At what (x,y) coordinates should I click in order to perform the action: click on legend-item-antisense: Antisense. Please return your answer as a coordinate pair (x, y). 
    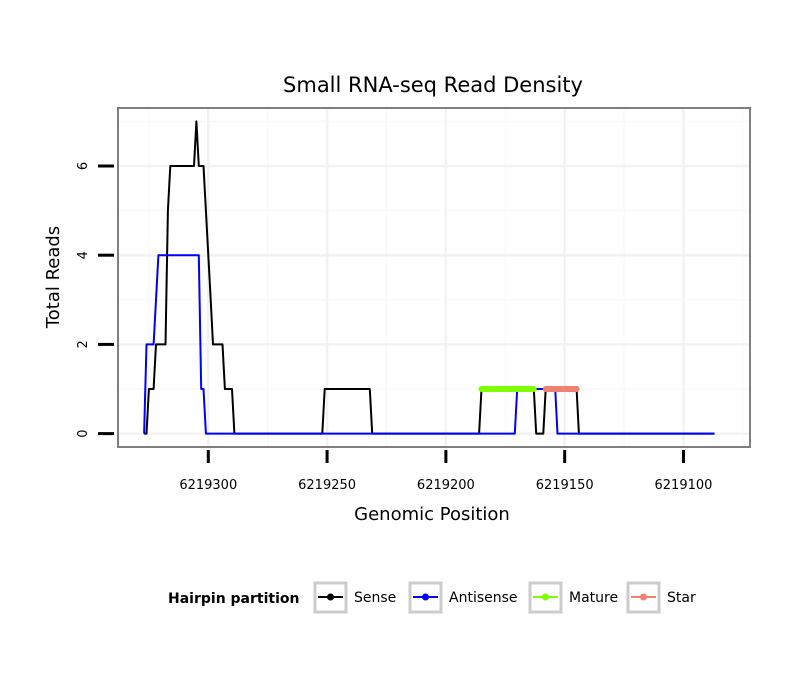
    Looking at the image, I should click on (463, 597).